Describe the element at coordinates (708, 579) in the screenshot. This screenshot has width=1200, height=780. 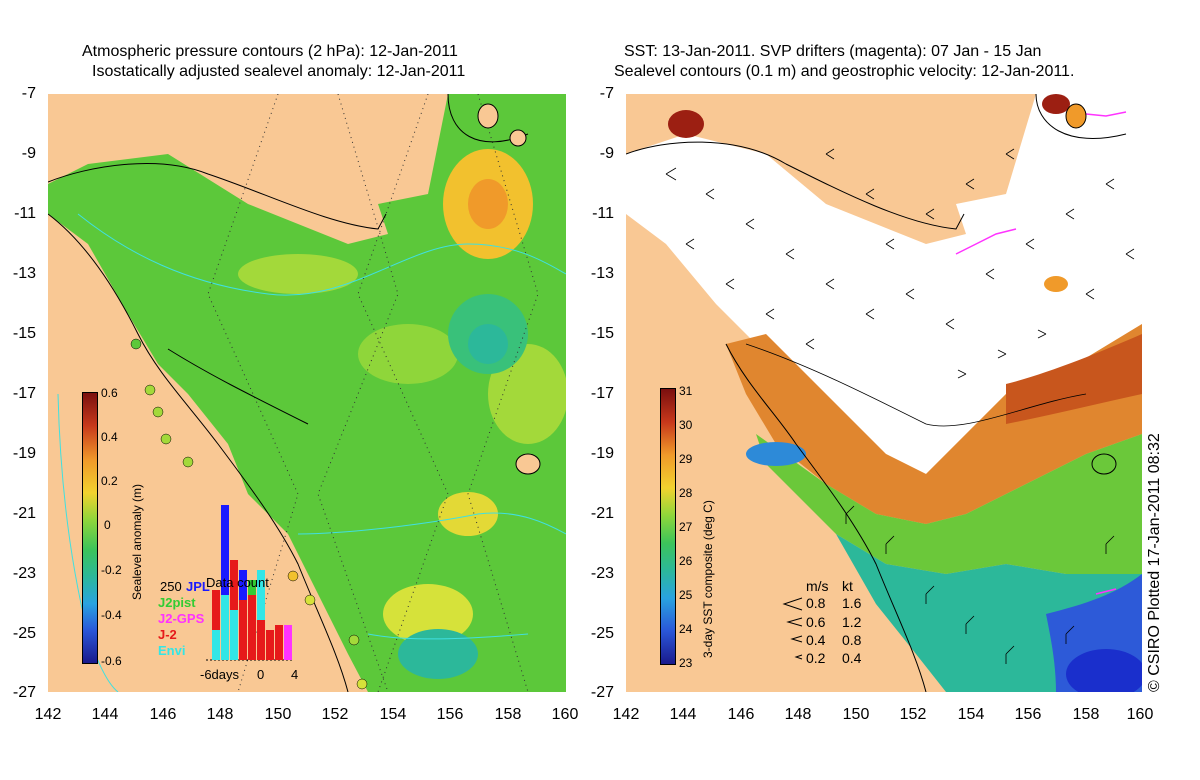
I see `sst-colorbar-label: 3-day SST composite (deg C)` at that location.